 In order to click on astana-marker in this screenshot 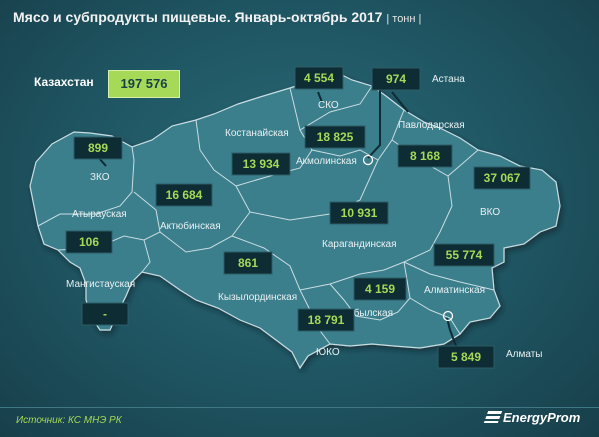, I will do `click(368, 160)`.